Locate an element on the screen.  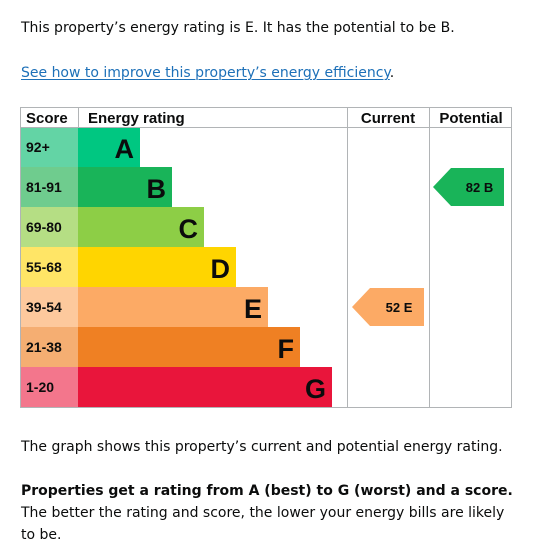
score-range-g: 1-20 is located at coordinates (40, 387).